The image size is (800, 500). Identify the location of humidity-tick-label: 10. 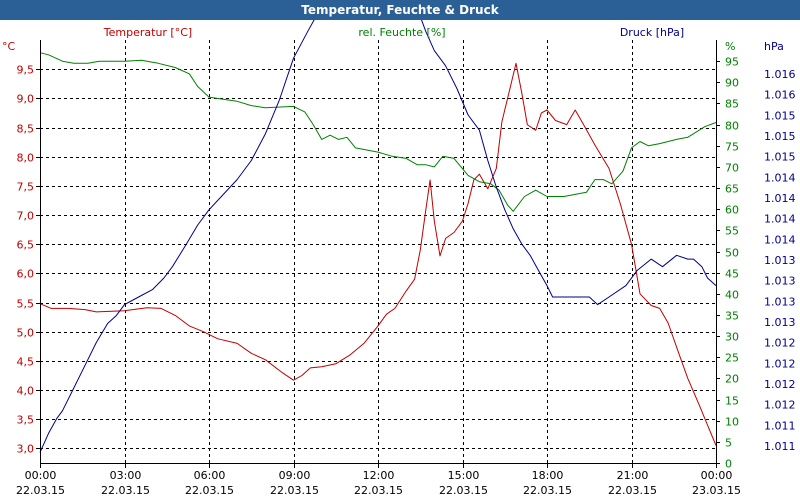
(732, 422).